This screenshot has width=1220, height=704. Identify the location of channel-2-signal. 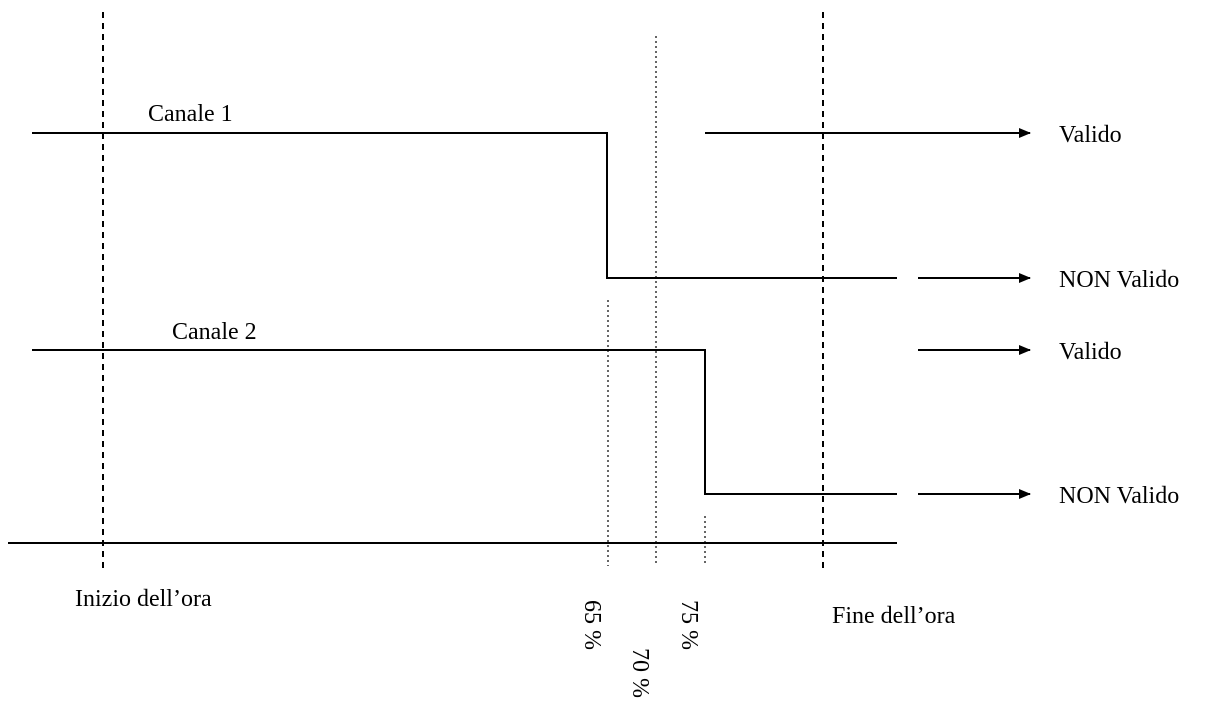
(464, 422).